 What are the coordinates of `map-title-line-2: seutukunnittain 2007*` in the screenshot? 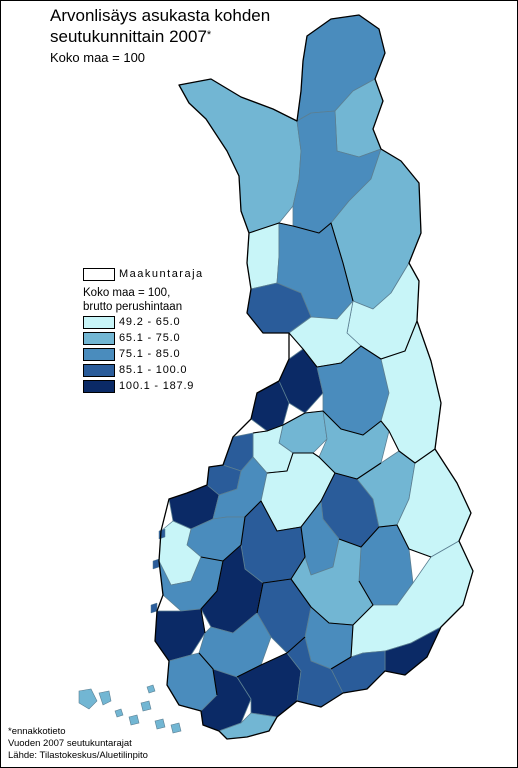 It's located at (131, 36).